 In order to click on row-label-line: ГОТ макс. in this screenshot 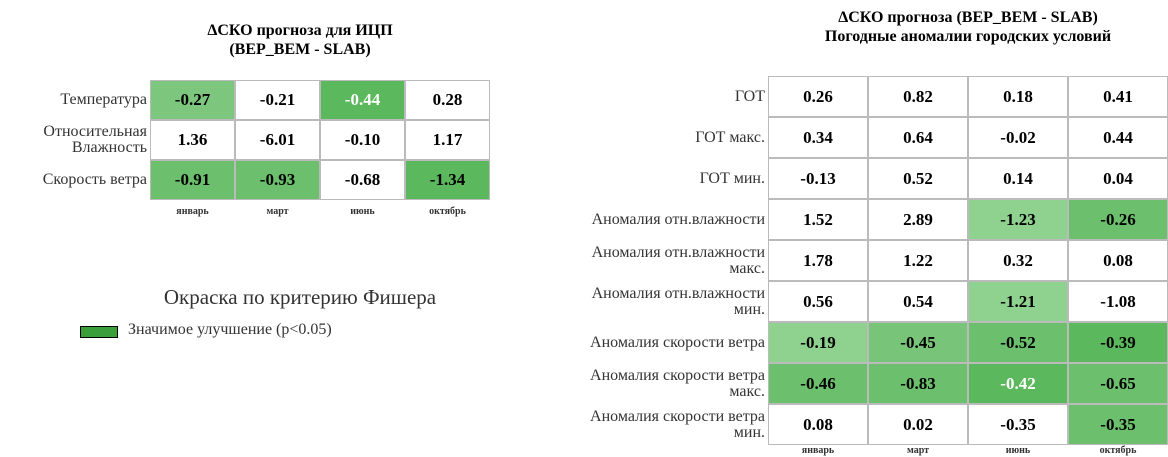, I will do `click(730, 137)`.